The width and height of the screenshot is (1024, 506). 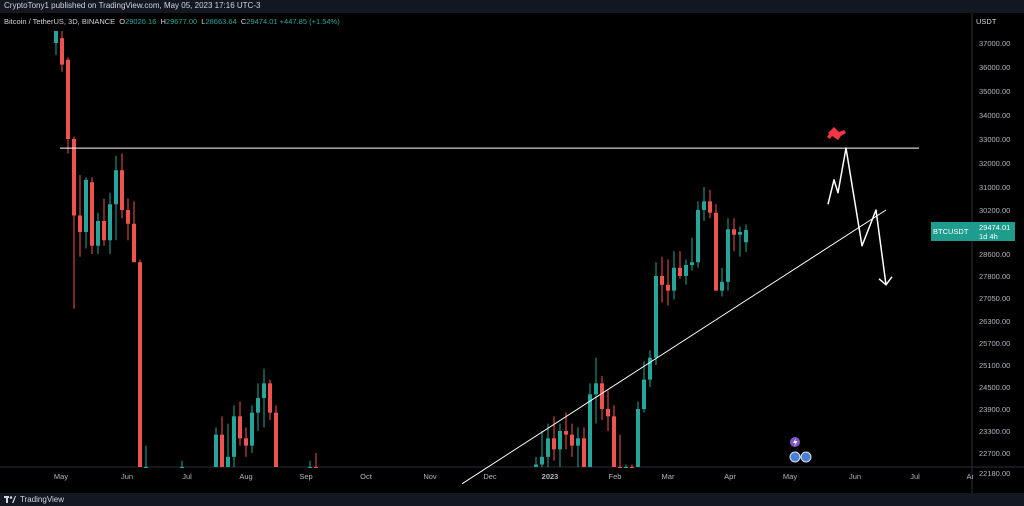 I want to click on price-tick-label: 31000.00, so click(x=994, y=187).